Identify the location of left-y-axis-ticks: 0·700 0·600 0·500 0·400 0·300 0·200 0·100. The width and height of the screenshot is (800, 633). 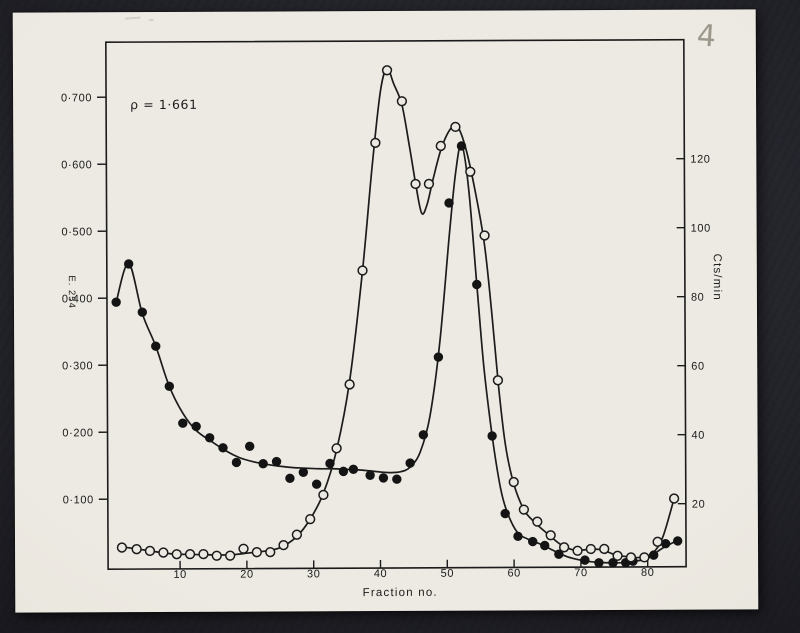
(84, 299).